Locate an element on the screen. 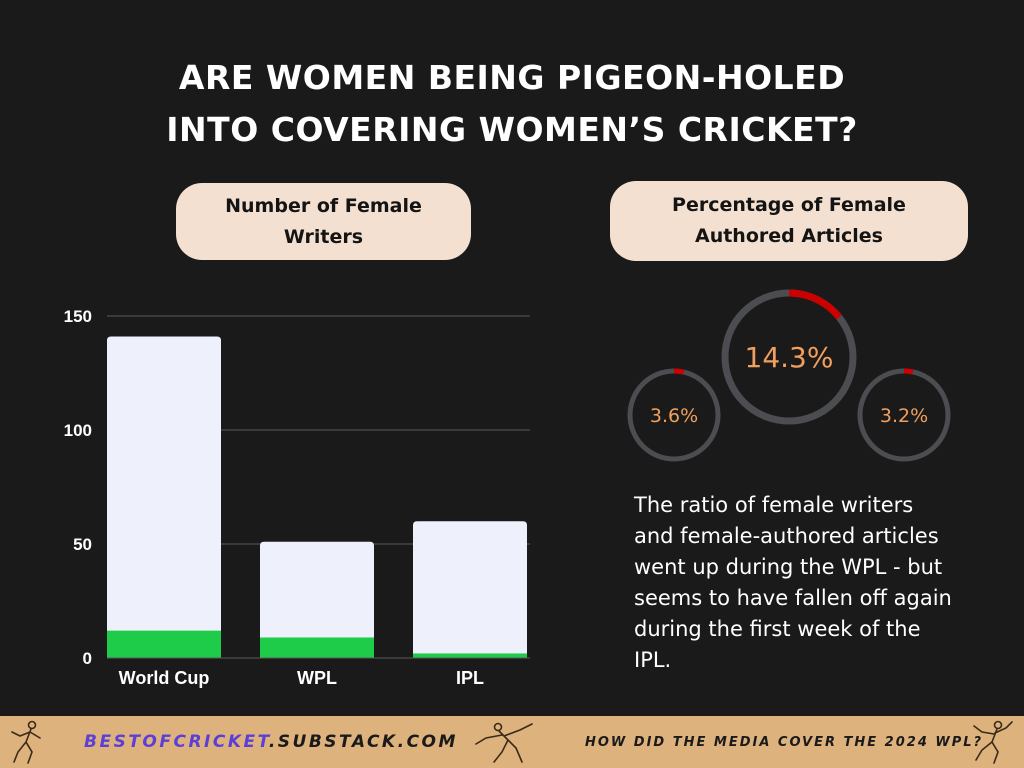  articles-heading-line-1: Percentage of Female is located at coordinates (789, 205).